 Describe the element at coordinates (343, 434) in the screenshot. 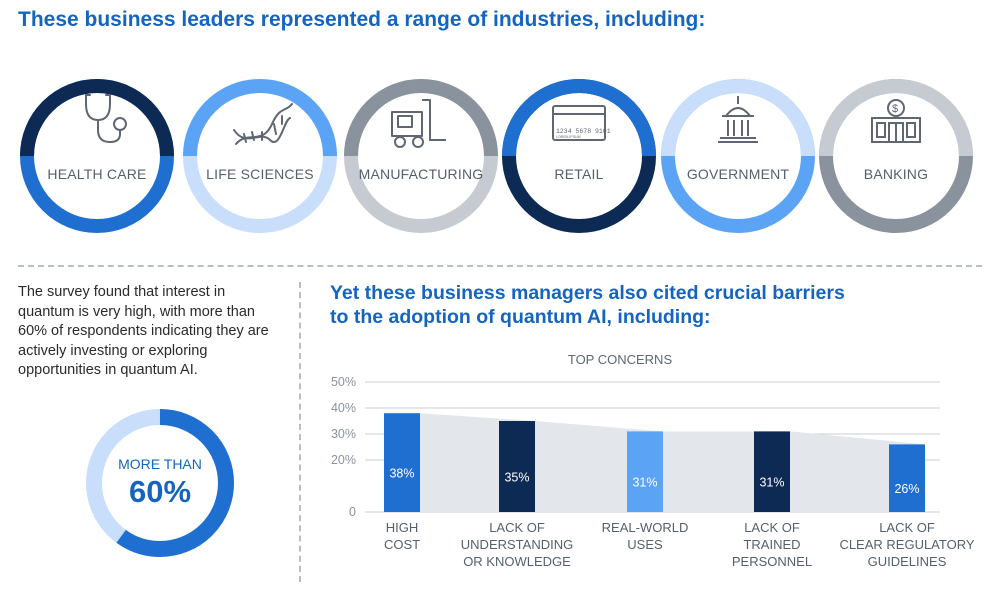

I see `y-tick-label: 30%` at that location.